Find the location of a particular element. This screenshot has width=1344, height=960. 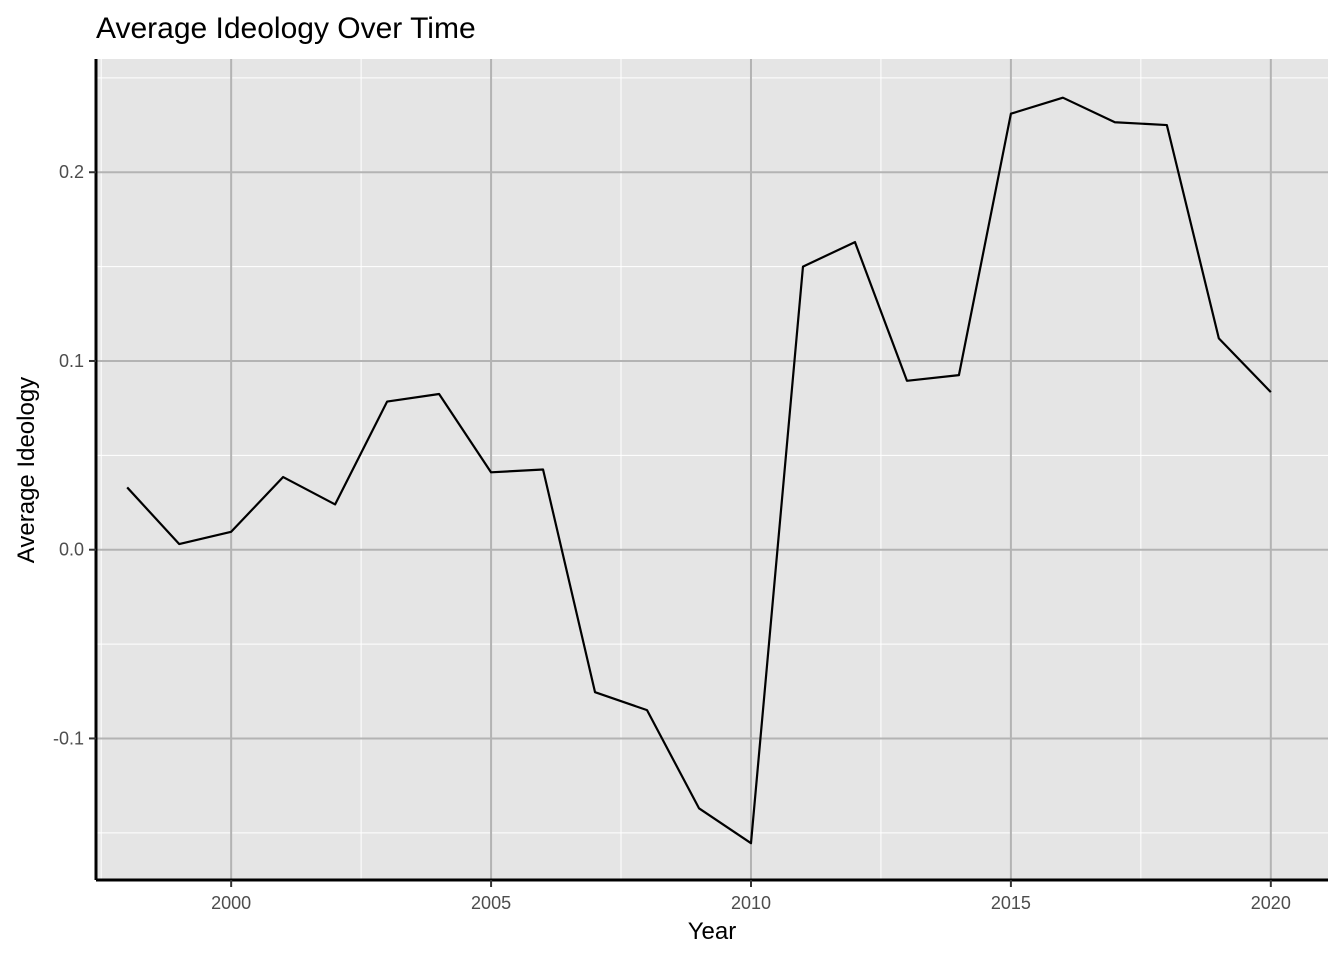

y-tick-label: 0.0 is located at coordinates (71, 550).